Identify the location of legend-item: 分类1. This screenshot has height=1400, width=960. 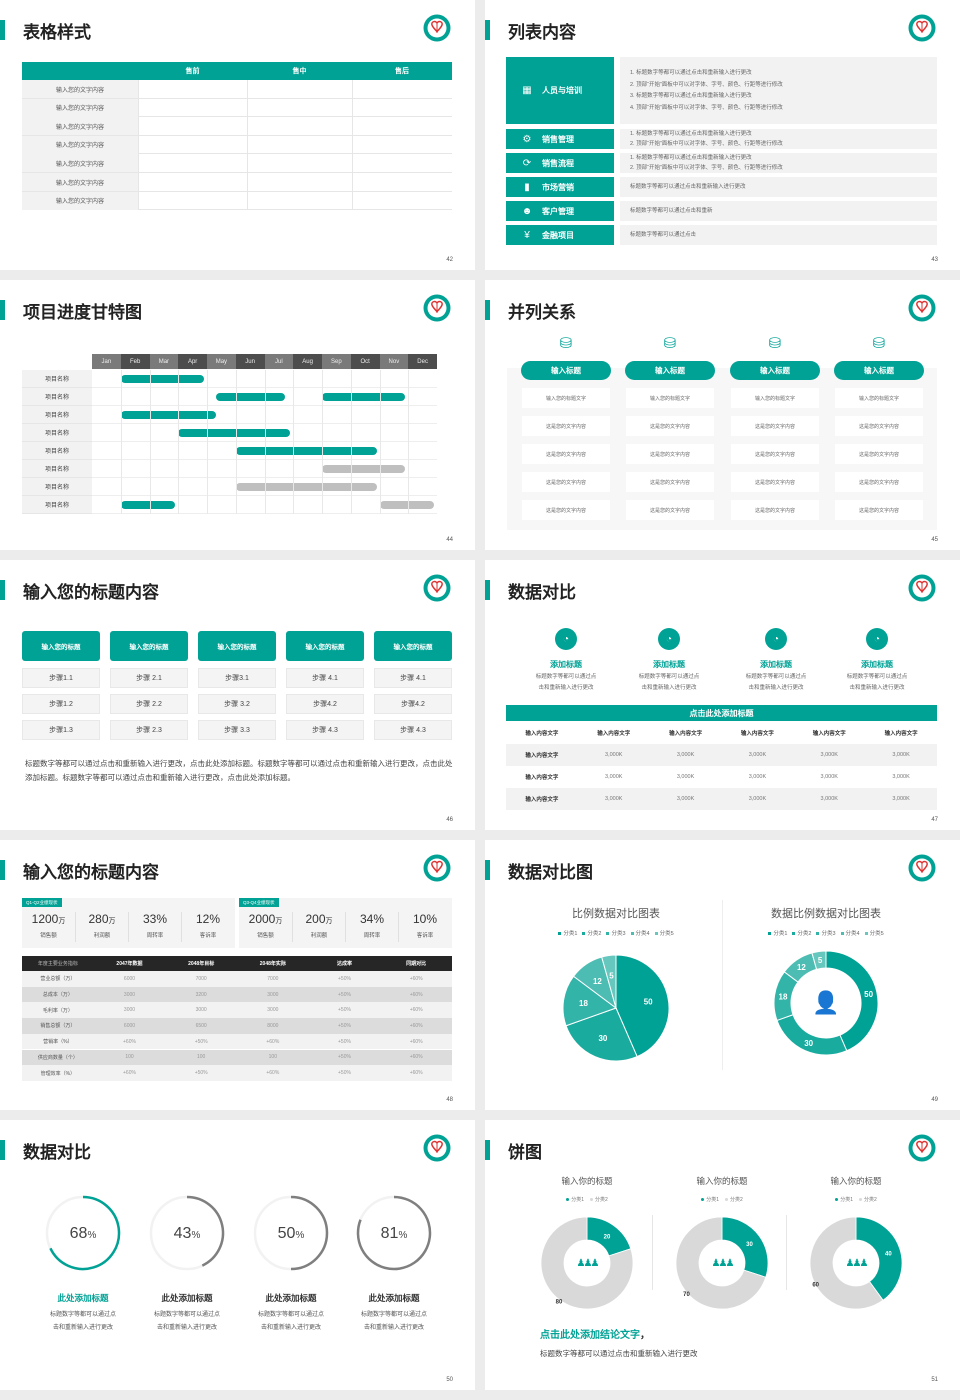
(710, 1199).